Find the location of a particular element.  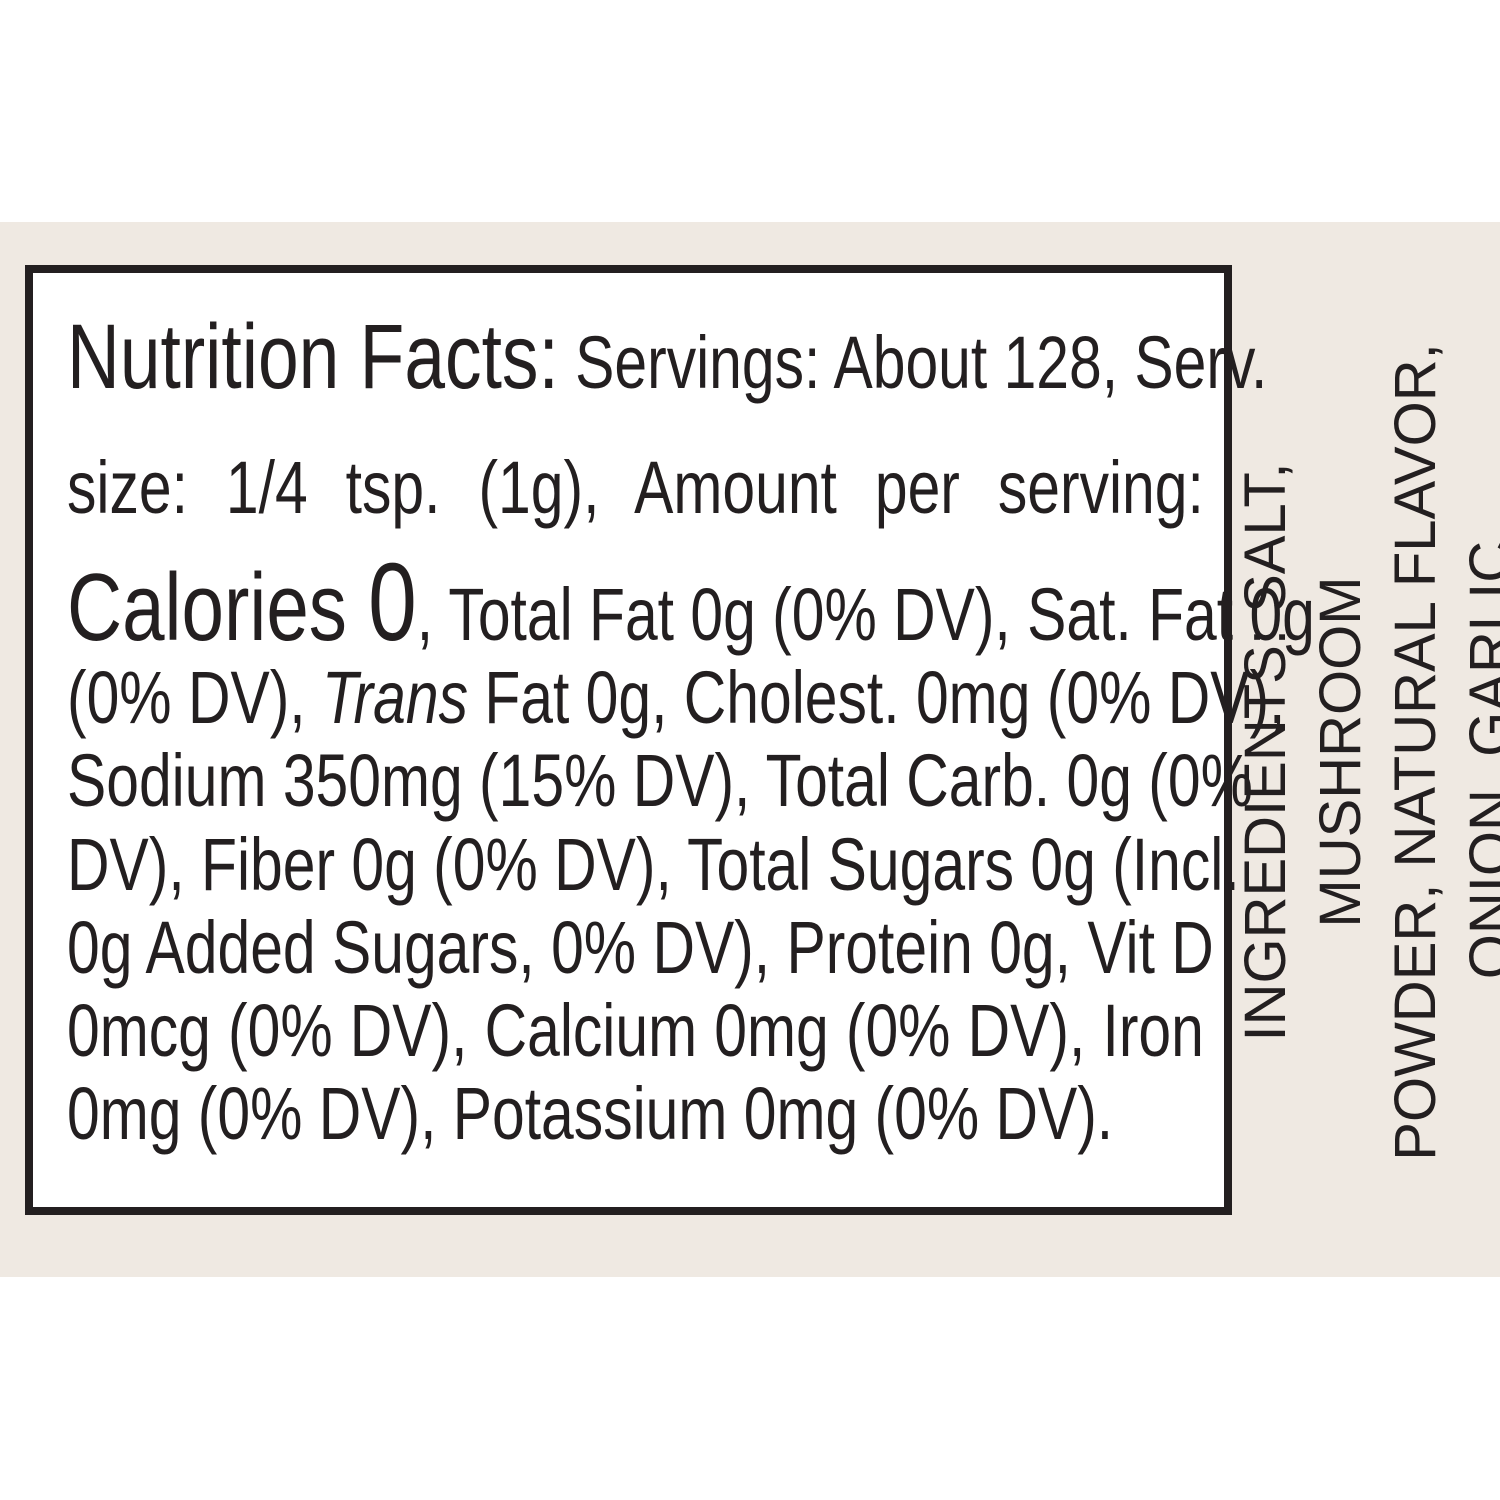

fat-text: , Total Fat 0g (0% DV), Sat. Fat 0g is located at coordinates (865, 614).